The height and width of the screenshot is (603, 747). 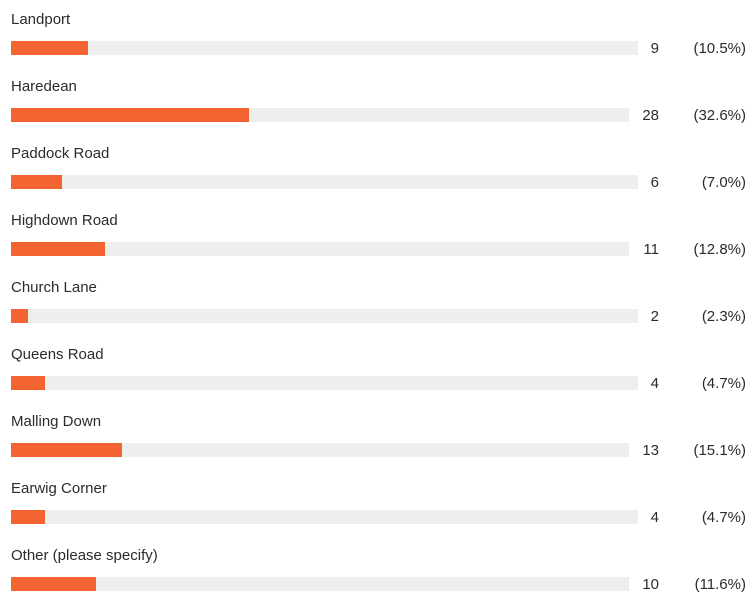 What do you see at coordinates (651, 249) in the screenshot?
I see `count-label: 11` at bounding box center [651, 249].